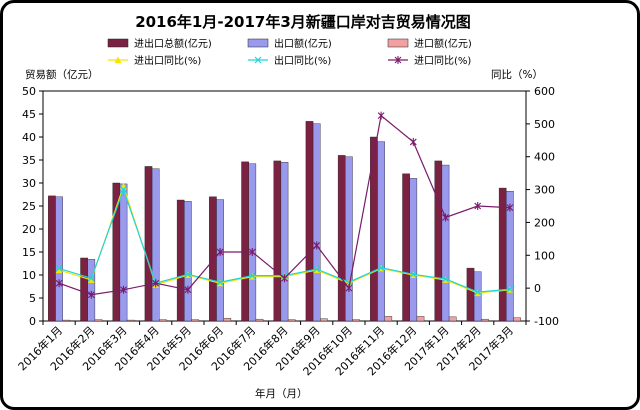 Image resolution: width=640 pixels, height=410 pixels. Describe the element at coordinates (29, 137) in the screenshot. I see `y-tick-label: 40` at that location.